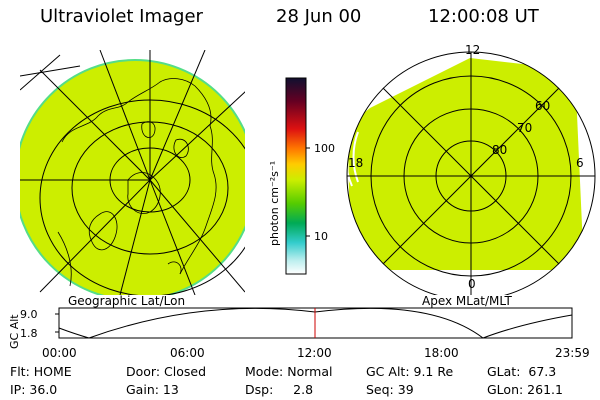  What do you see at coordinates (296, 176) in the screenshot?
I see `colorbar-scale` at bounding box center [296, 176].